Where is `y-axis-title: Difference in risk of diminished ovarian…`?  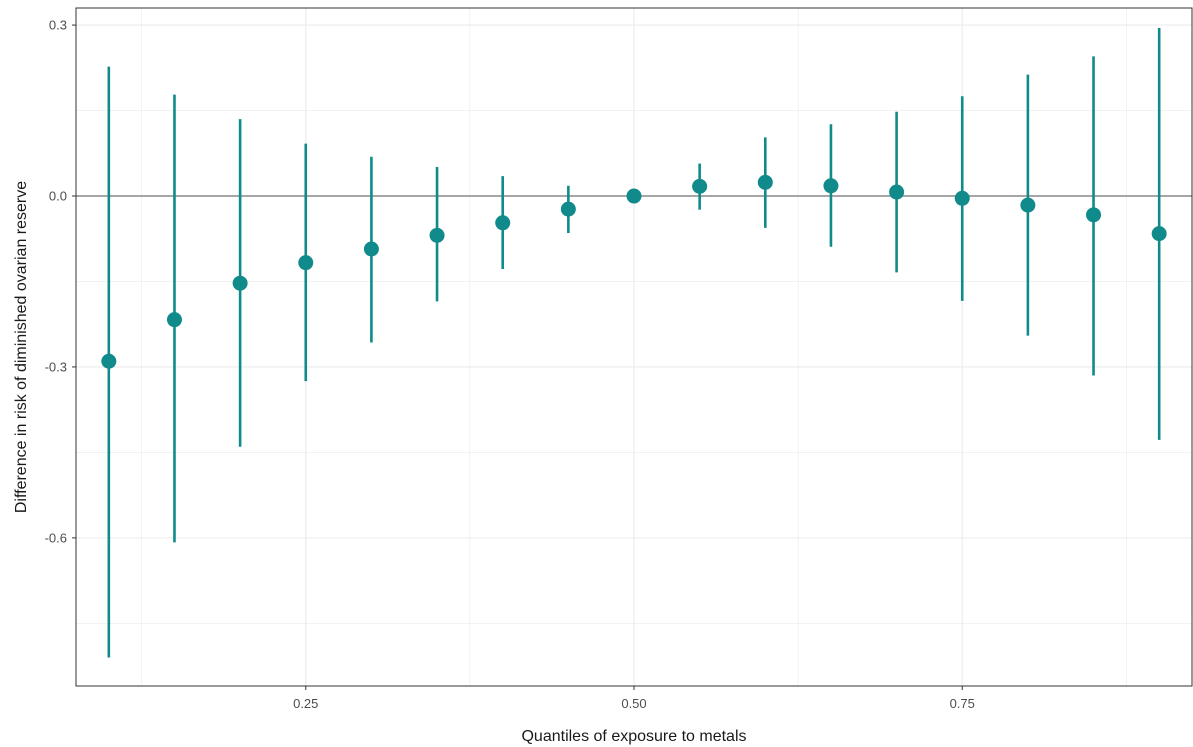 y-axis-title: Difference in risk of diminished ovarian… is located at coordinates (21, 347).